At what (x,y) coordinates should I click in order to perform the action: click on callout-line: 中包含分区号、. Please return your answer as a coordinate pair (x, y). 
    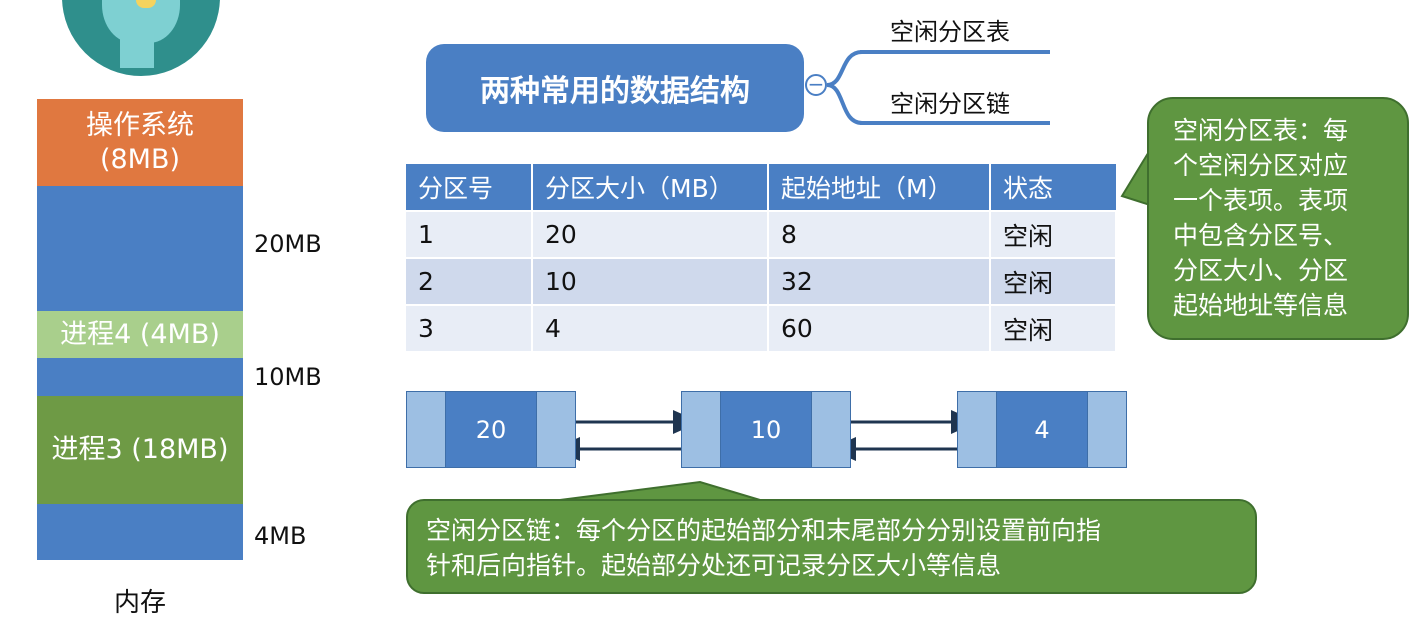
    Looking at the image, I should click on (1261, 235).